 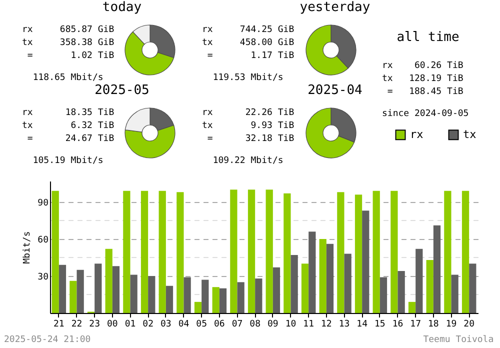 What do you see at coordinates (166, 325) in the screenshot?
I see `x-tick-label: 03` at bounding box center [166, 325].